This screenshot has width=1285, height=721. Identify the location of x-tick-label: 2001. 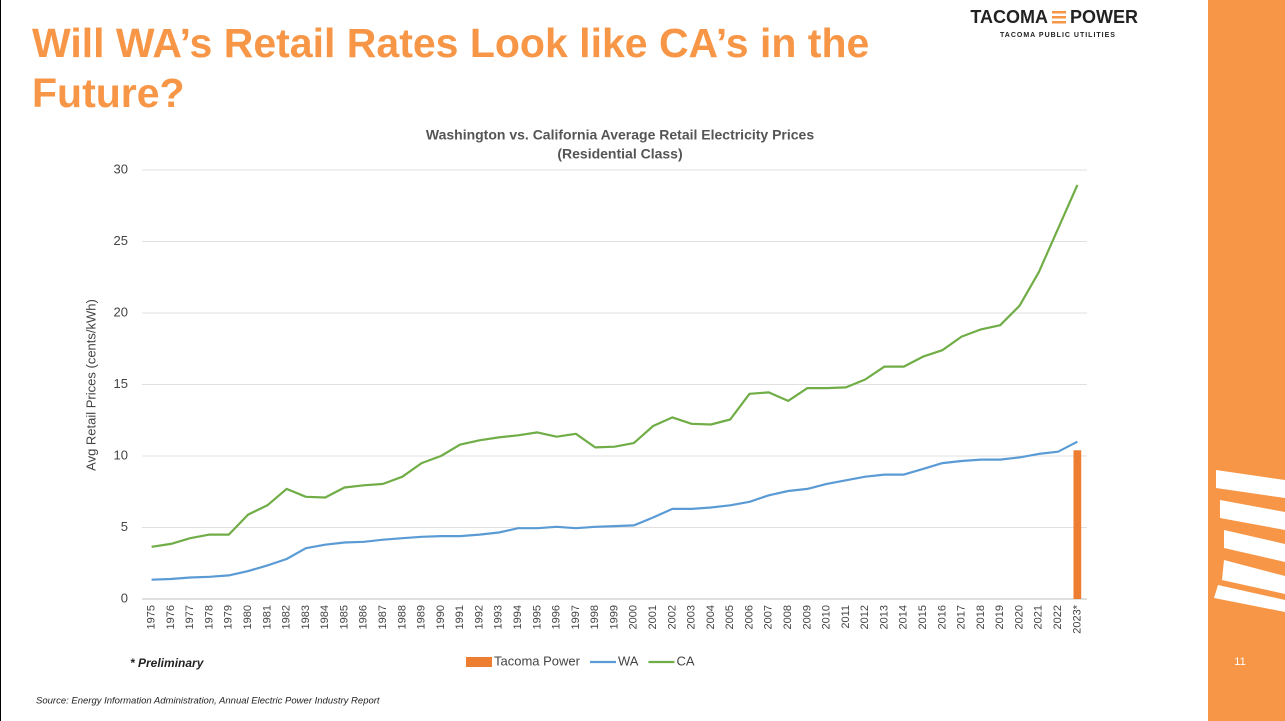
(653, 617).